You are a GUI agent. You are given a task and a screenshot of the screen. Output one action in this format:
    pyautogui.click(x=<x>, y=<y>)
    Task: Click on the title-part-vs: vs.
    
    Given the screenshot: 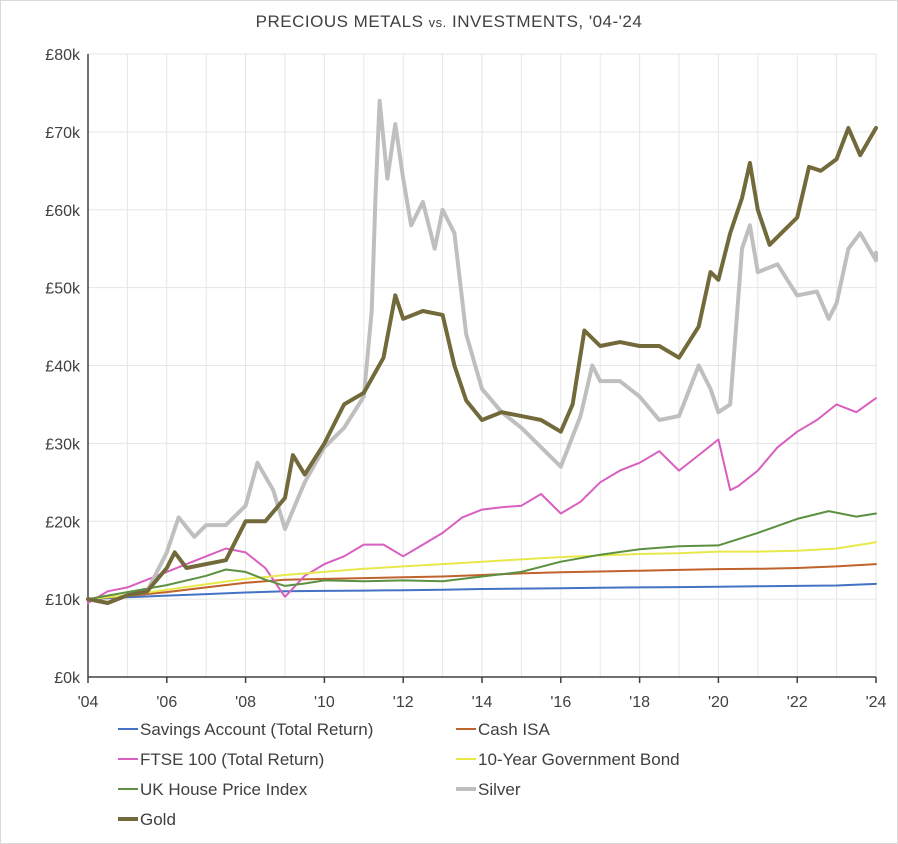 What is the action you would take?
    pyautogui.click(x=437, y=22)
    